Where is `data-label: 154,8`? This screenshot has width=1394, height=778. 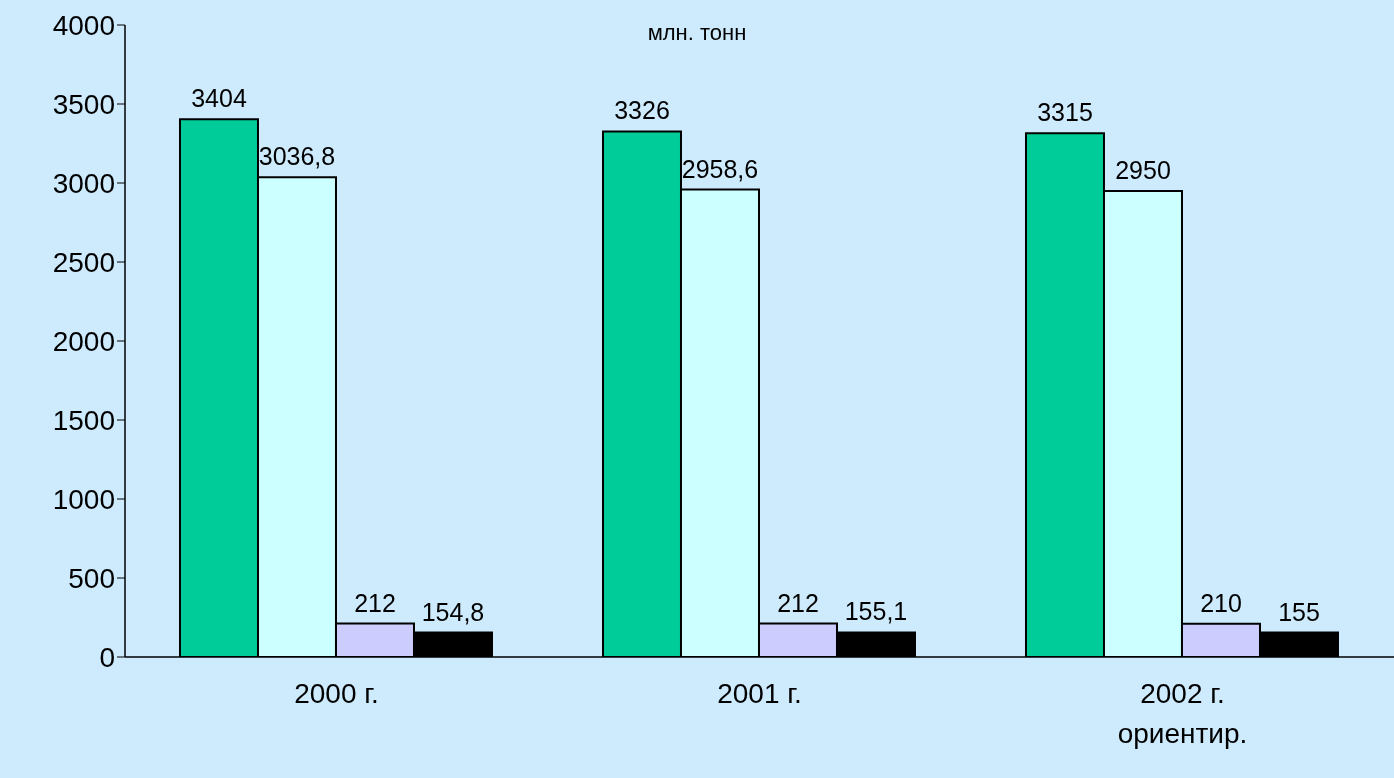 data-label: 154,8 is located at coordinates (453, 611).